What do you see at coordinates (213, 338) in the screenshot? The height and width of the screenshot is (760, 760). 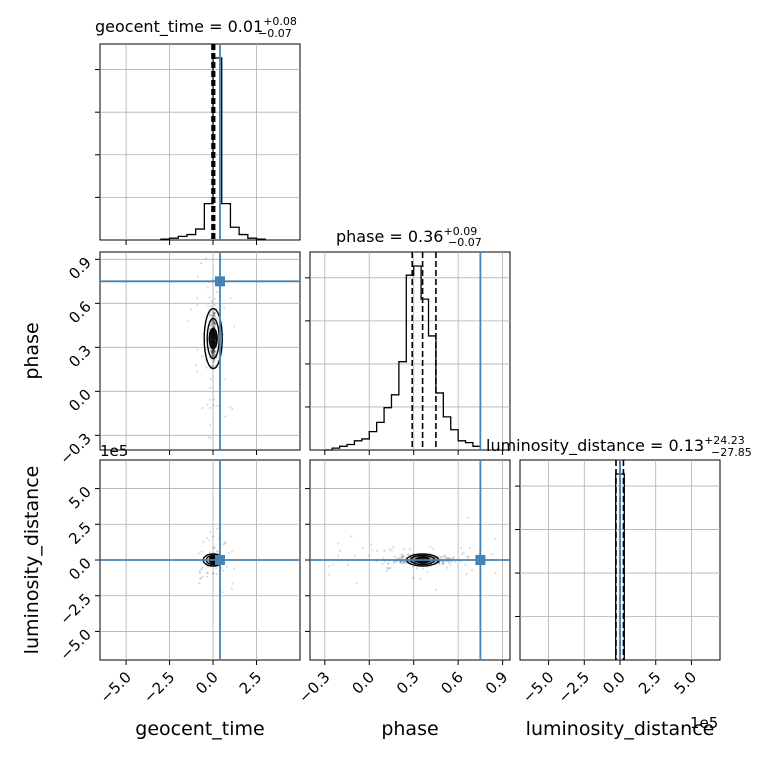 I see `density-contour` at bounding box center [213, 338].